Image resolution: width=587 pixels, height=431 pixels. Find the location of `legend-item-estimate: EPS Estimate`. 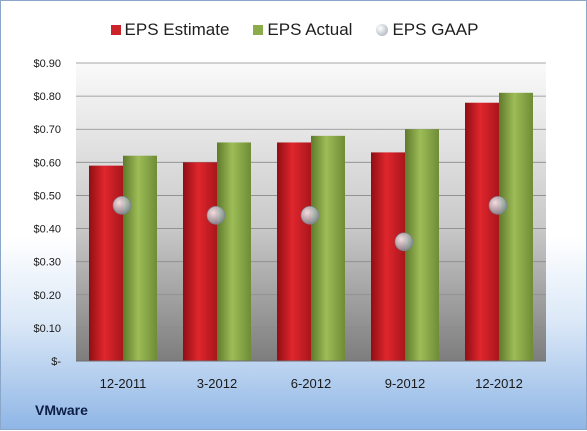

legend-item-estimate: EPS Estimate is located at coordinates (170, 30).